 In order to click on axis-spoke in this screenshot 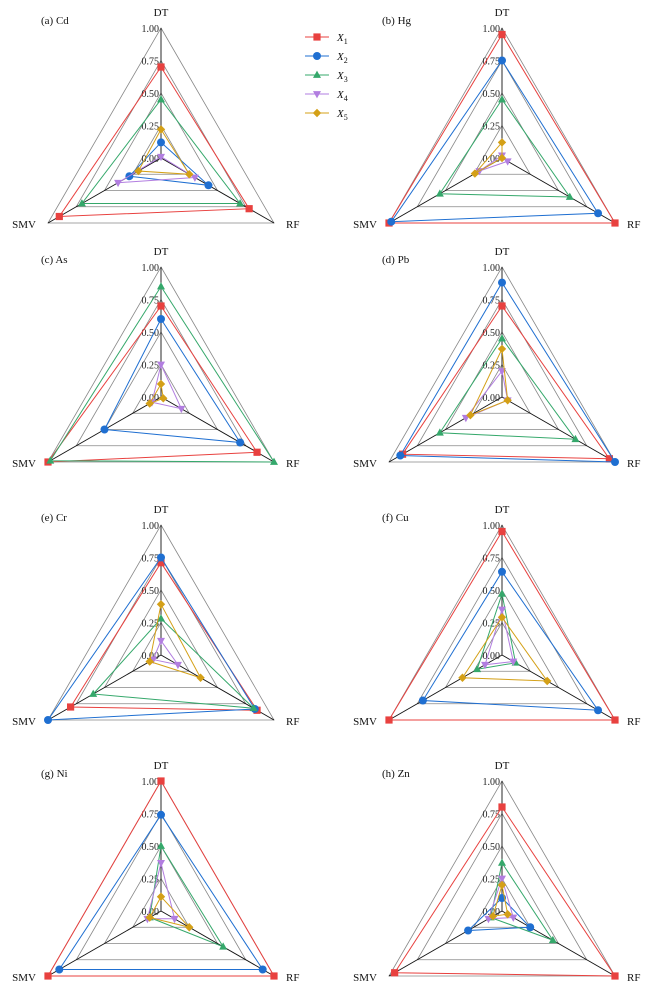, I will do `click(558, 943)`.